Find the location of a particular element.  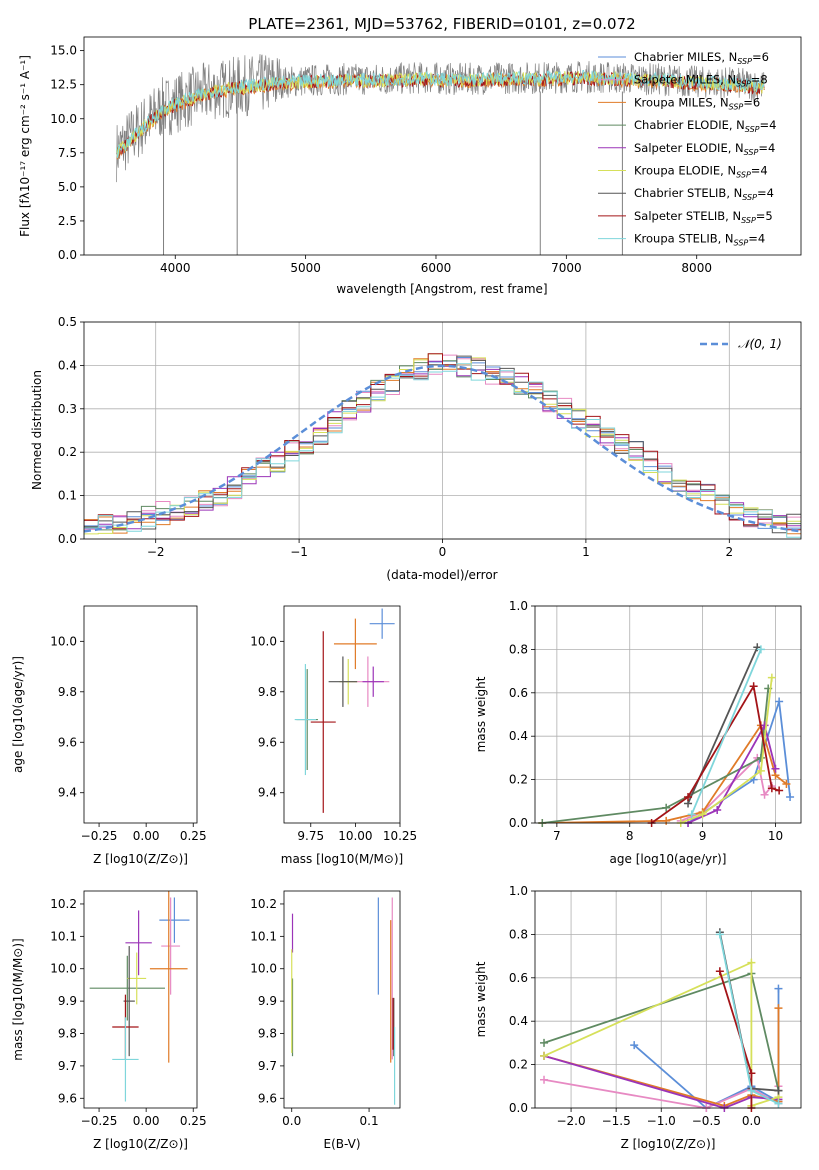

x-tick-label: 0 is located at coordinates (443, 552).